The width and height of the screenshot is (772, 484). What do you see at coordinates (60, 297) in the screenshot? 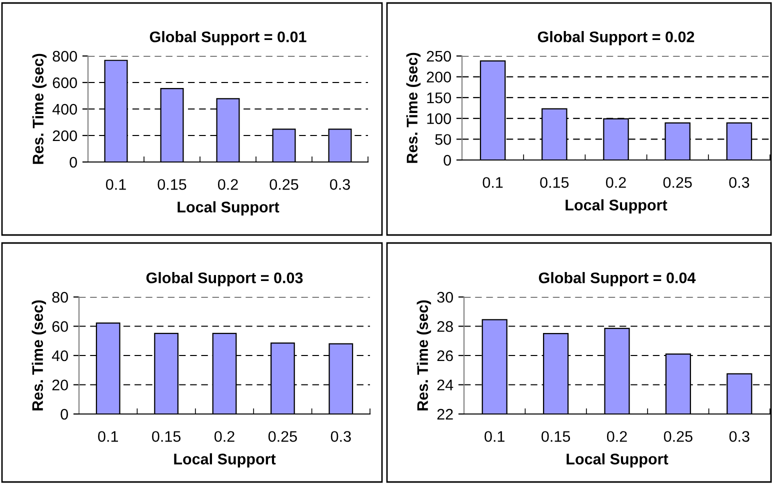
I see `y-tick-label: 80` at bounding box center [60, 297].